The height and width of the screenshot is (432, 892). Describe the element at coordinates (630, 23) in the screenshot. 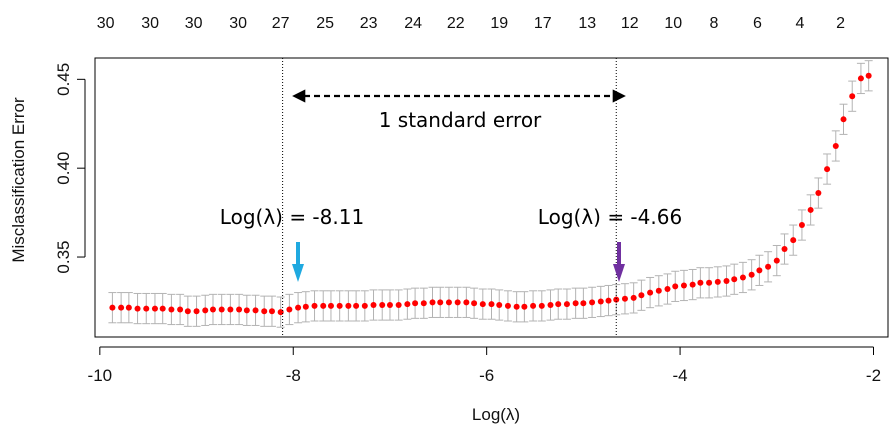

I see `top-axis-label: 12` at that location.